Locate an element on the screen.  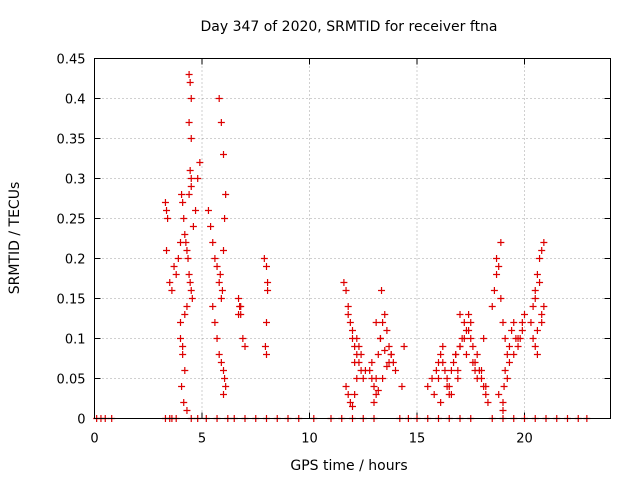
y-axis-title: SRMTID / TECUs is located at coordinates (15, 238).